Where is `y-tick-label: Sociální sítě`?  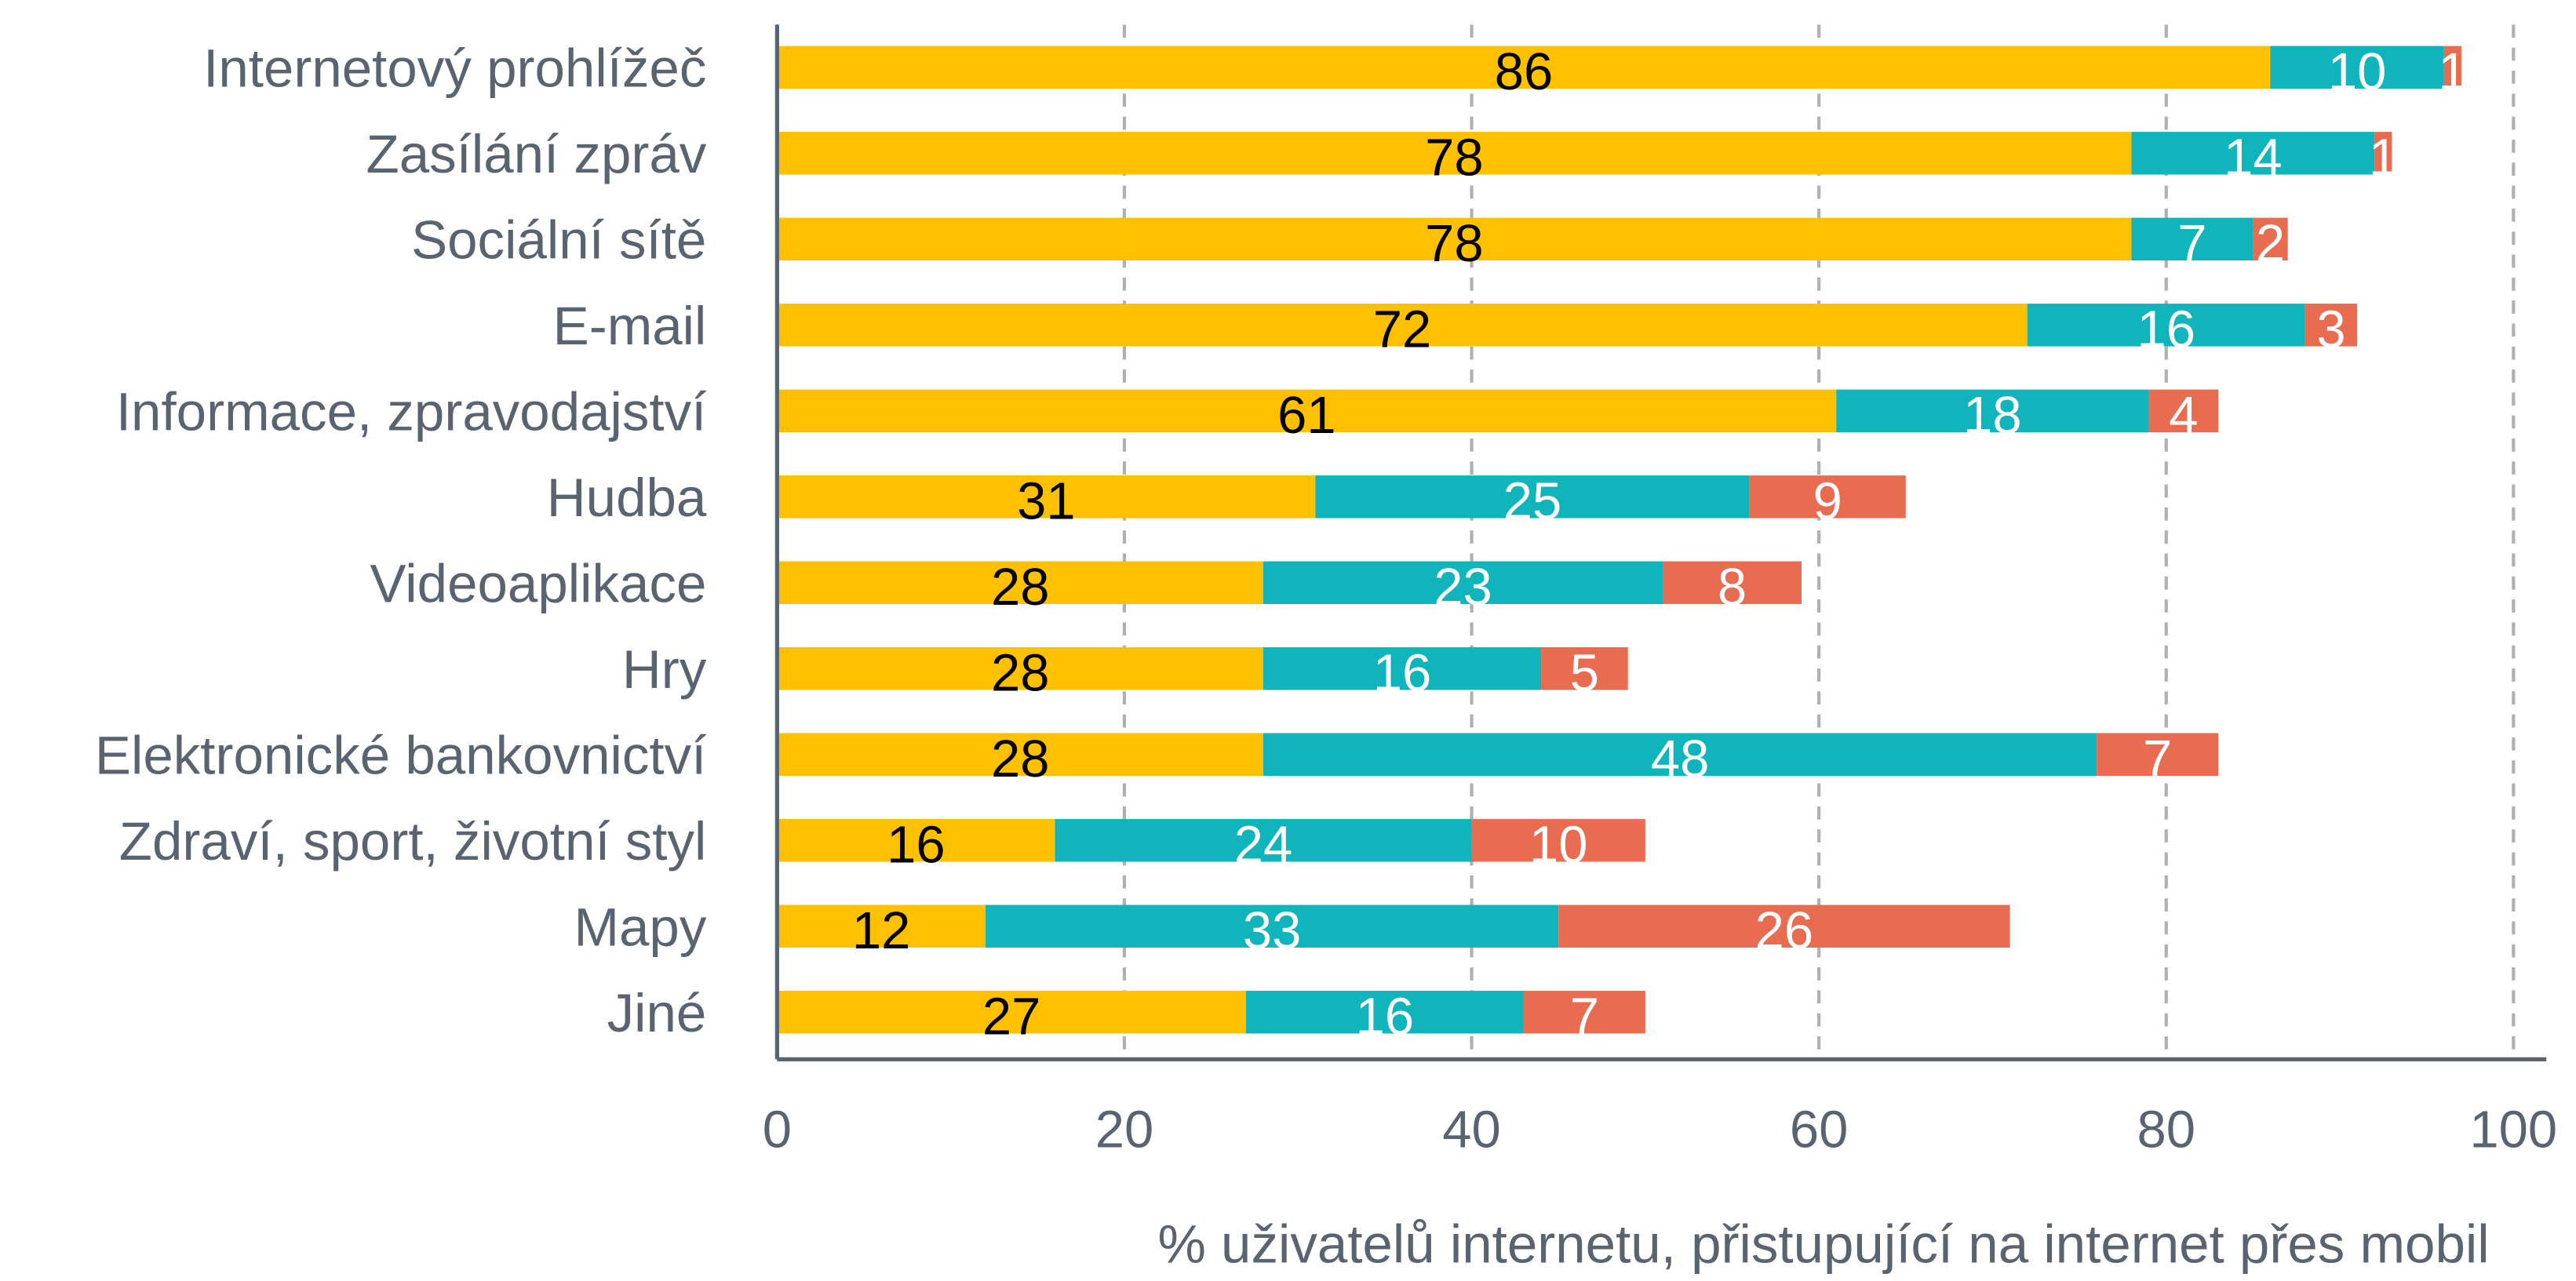 y-tick-label: Sociální sítě is located at coordinates (558, 240).